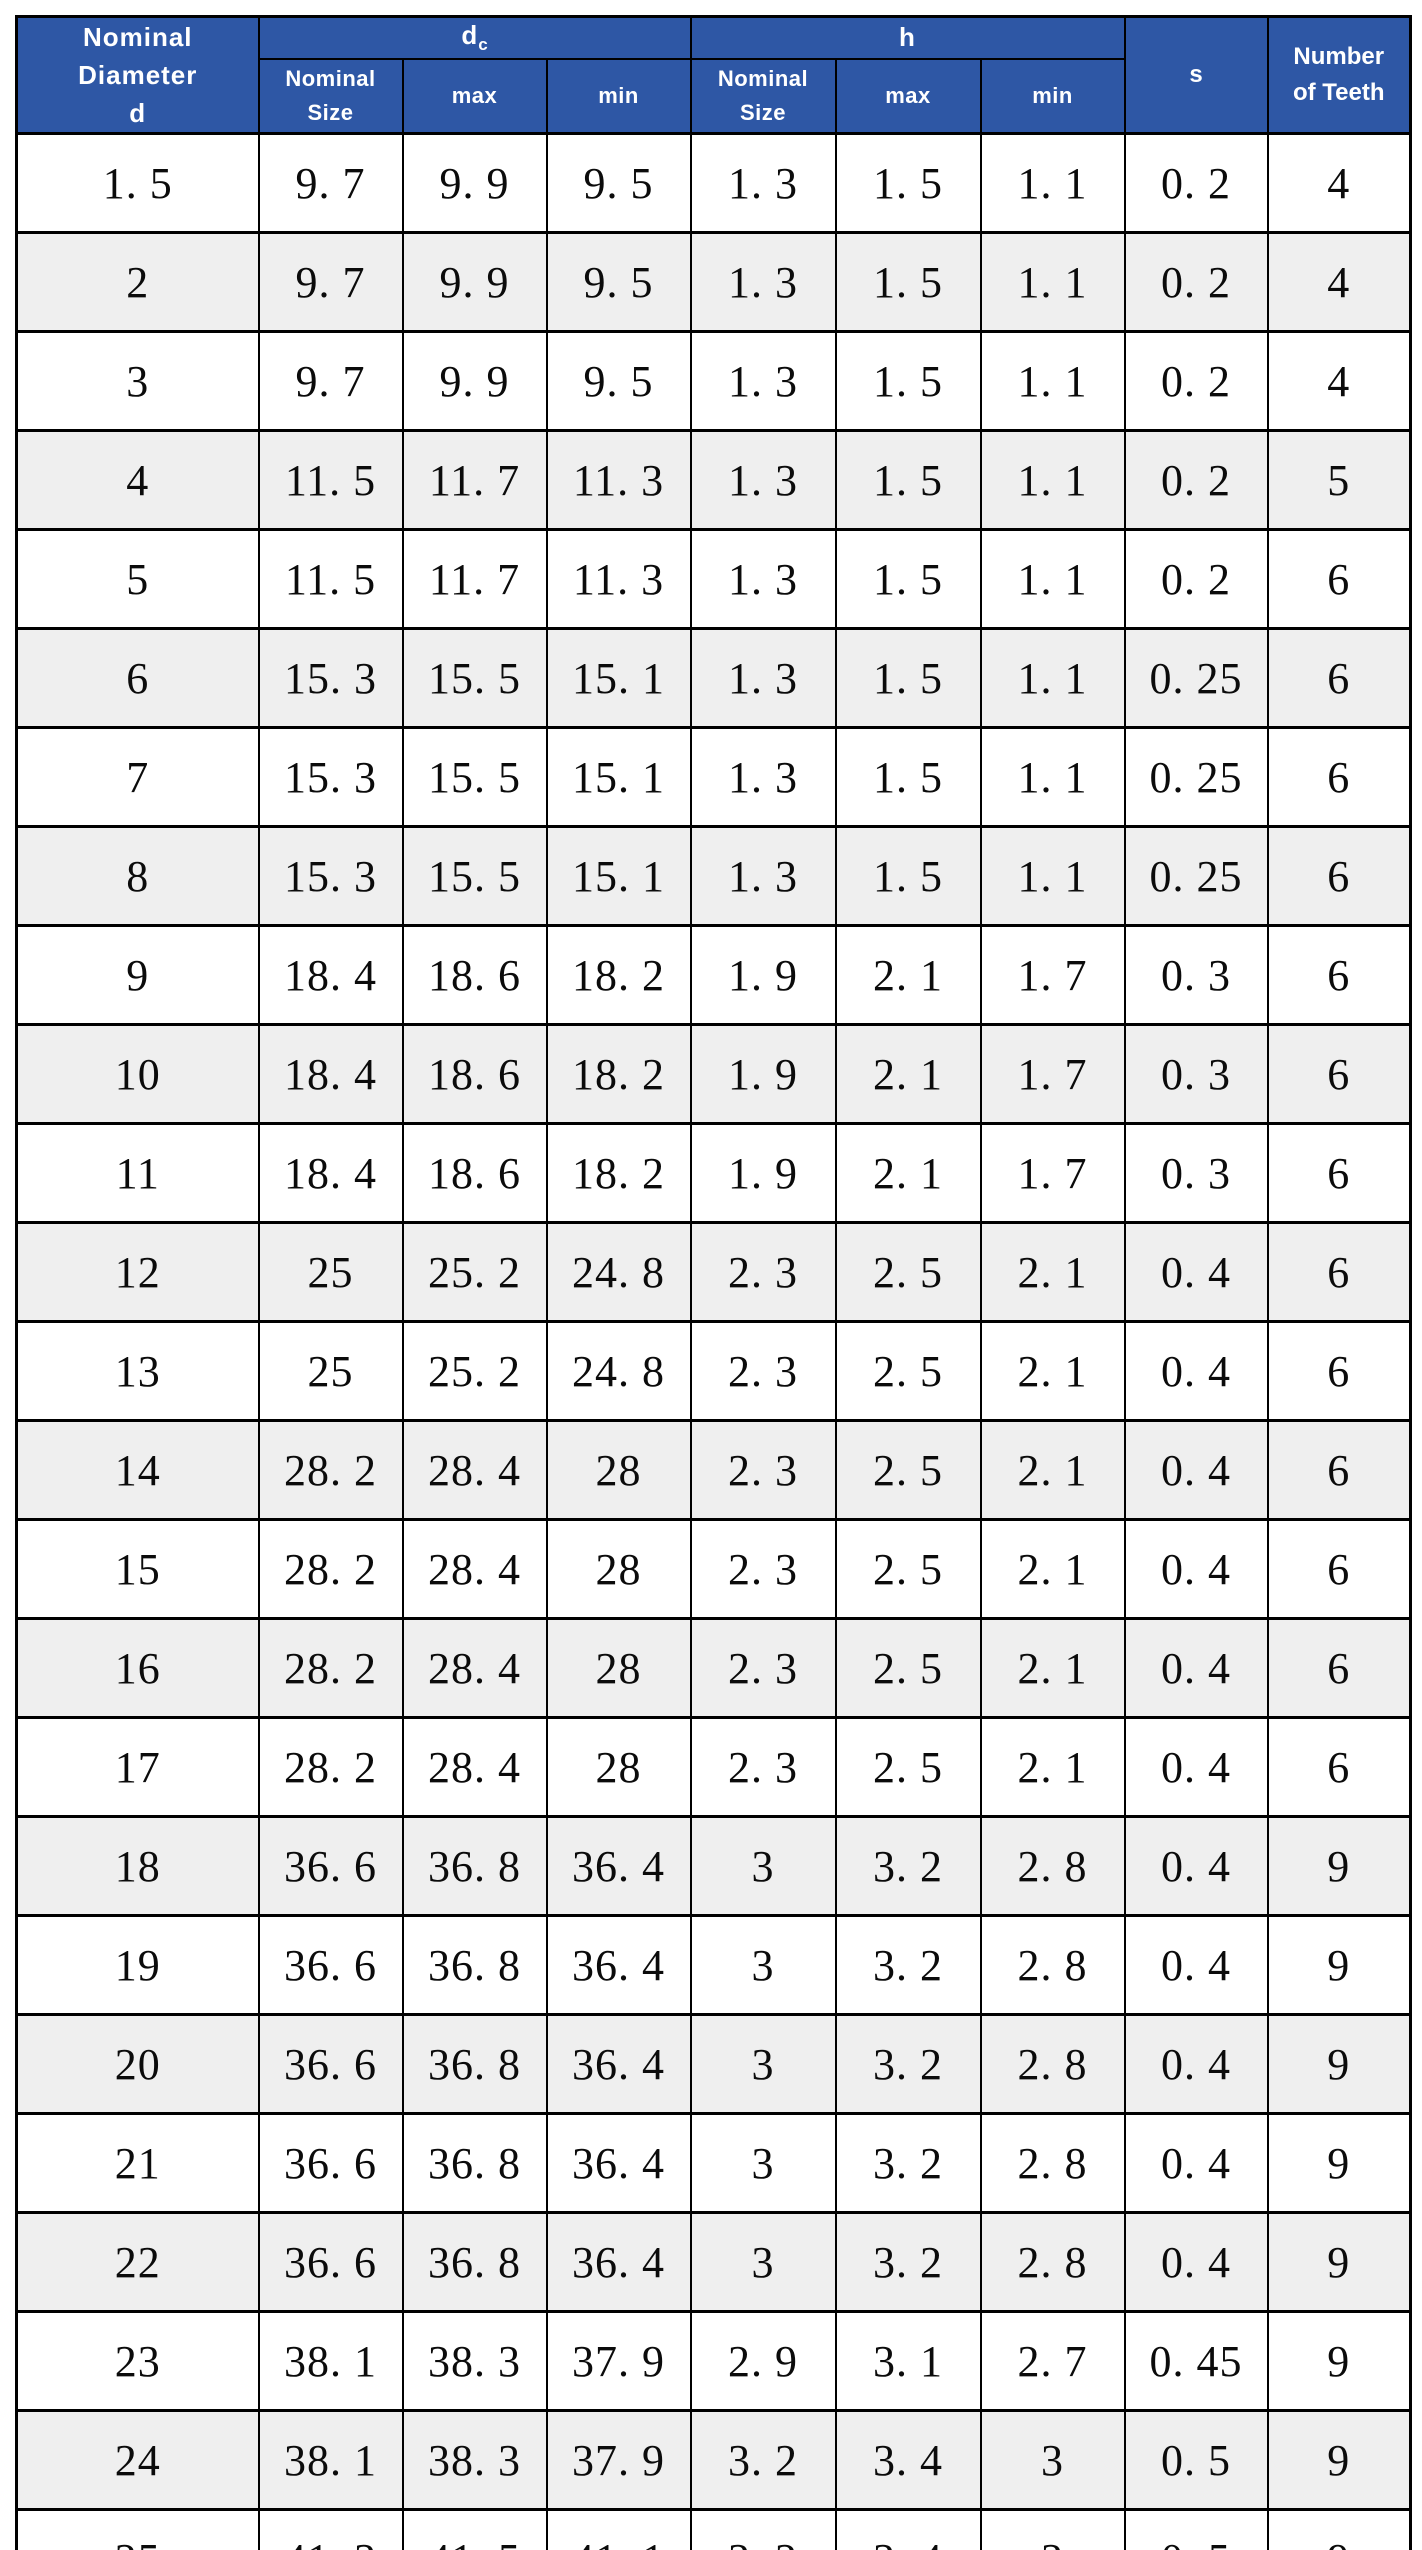  I want to click on cell-dc-min: 36. 4, so click(618, 2163).